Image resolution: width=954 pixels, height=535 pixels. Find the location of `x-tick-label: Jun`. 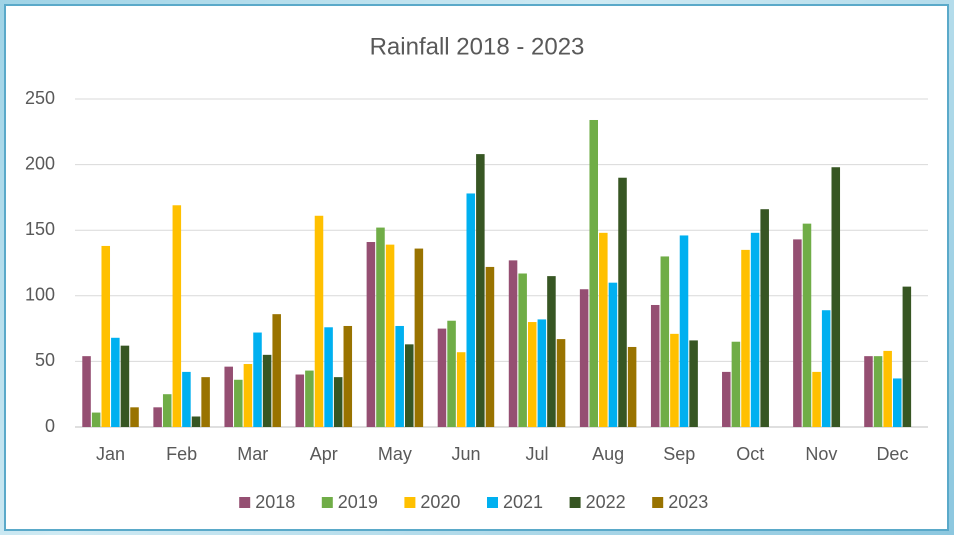

x-tick-label: Jun is located at coordinates (465, 454).